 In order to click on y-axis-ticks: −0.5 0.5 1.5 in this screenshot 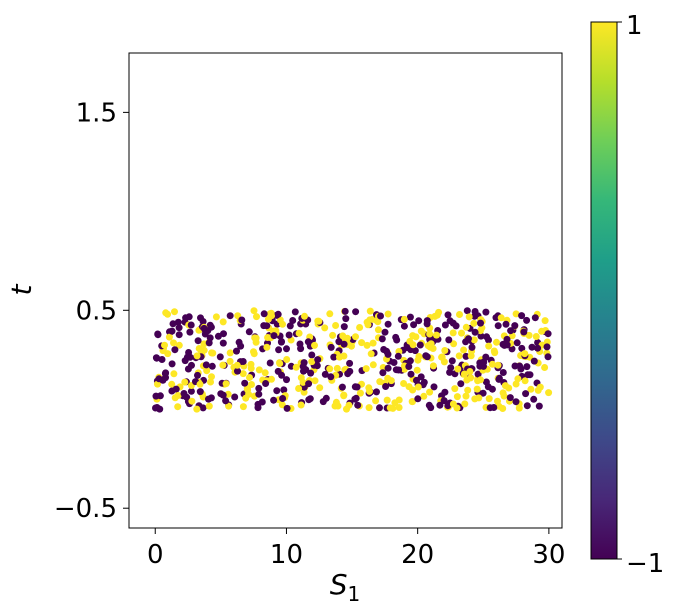, I will do `click(91, 311)`.